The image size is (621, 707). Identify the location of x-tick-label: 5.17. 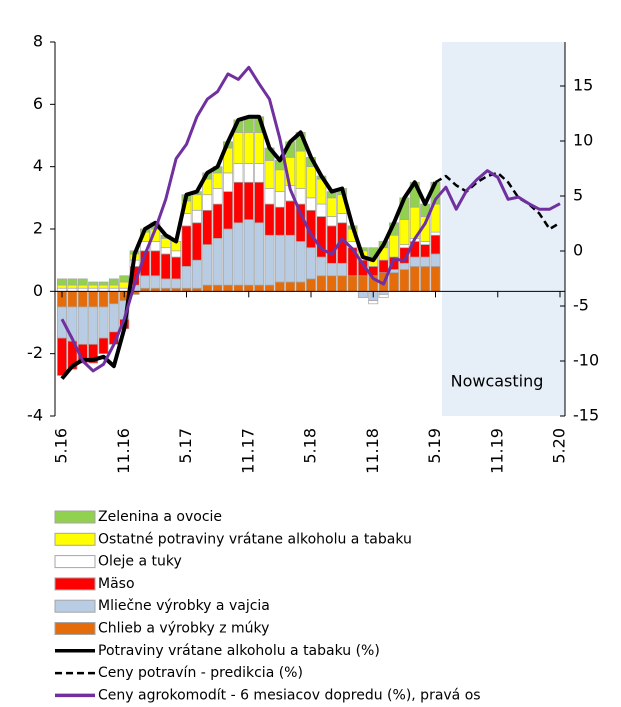
(185, 446).